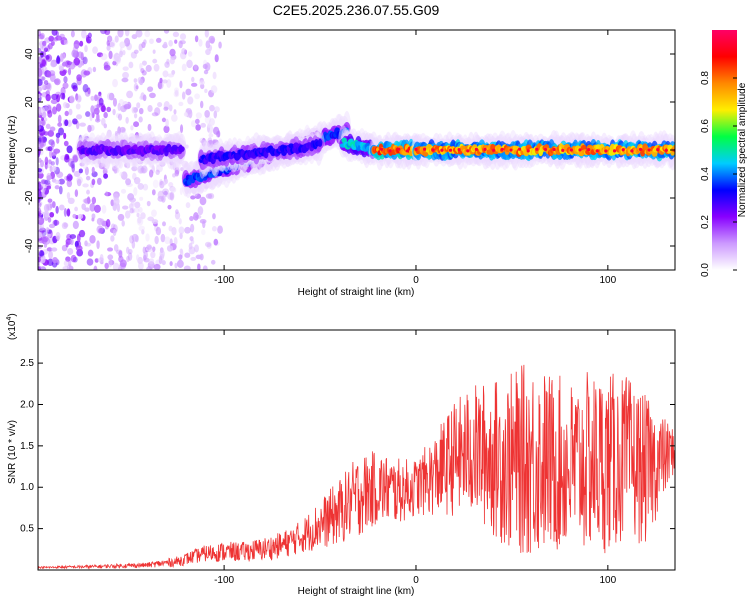 The image size is (750, 600). I want to click on page-title: C2E5.2025.236.07.55.G09, so click(356, 10).